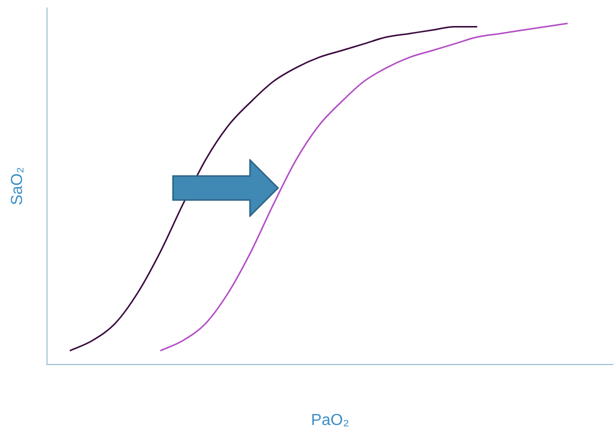 The width and height of the screenshot is (616, 438). What do you see at coordinates (330, 420) in the screenshot?
I see `x-axis-title: PaO₂` at bounding box center [330, 420].